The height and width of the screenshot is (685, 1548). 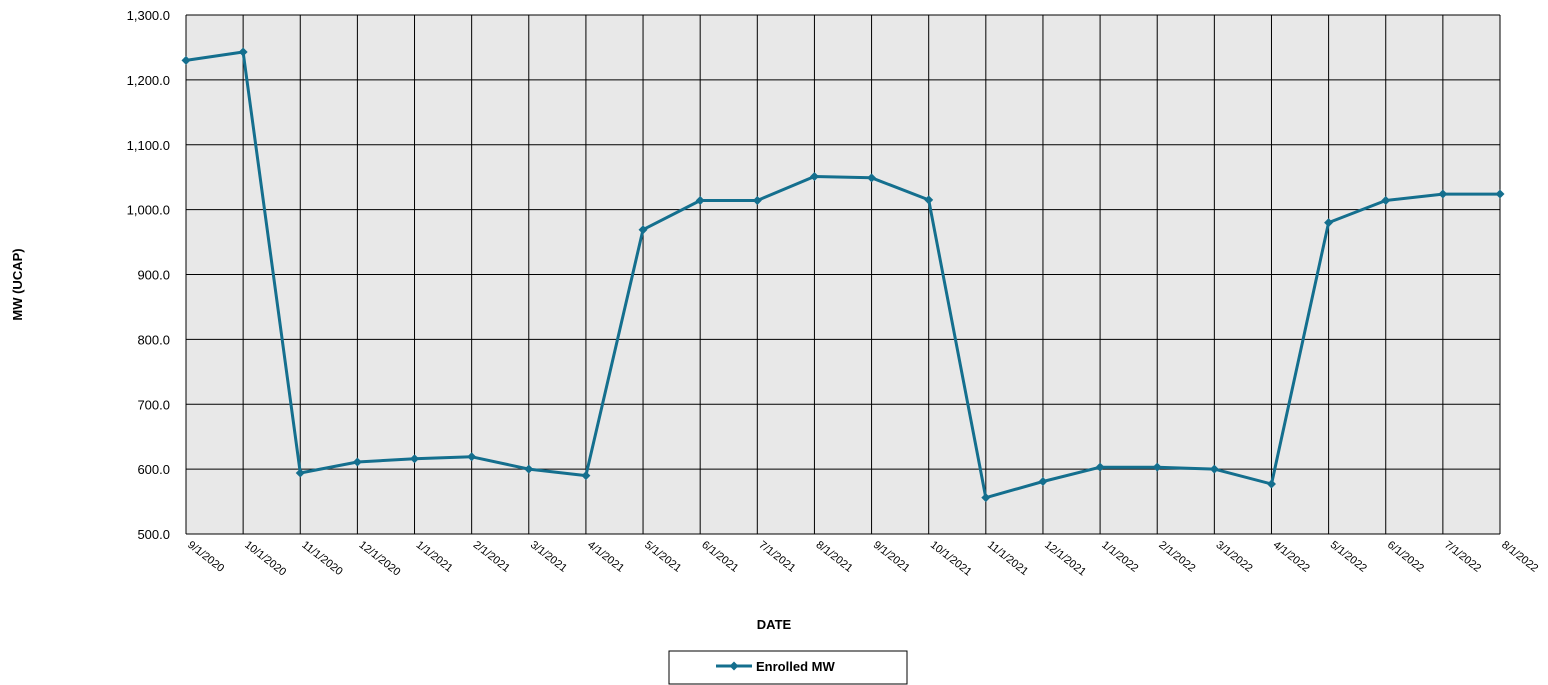 I want to click on x-tick-label: 7/1/2022, so click(x=1462, y=557).